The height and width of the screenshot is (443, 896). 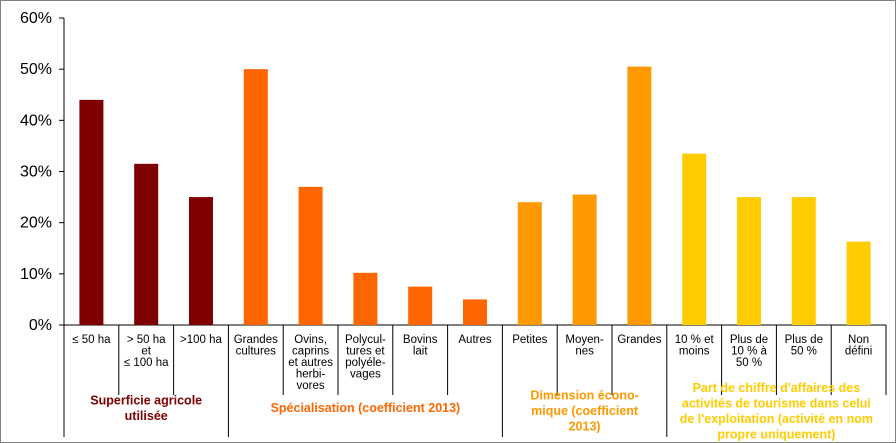 What do you see at coordinates (584, 352) in the screenshot?
I see `category-label: nes` at bounding box center [584, 352].